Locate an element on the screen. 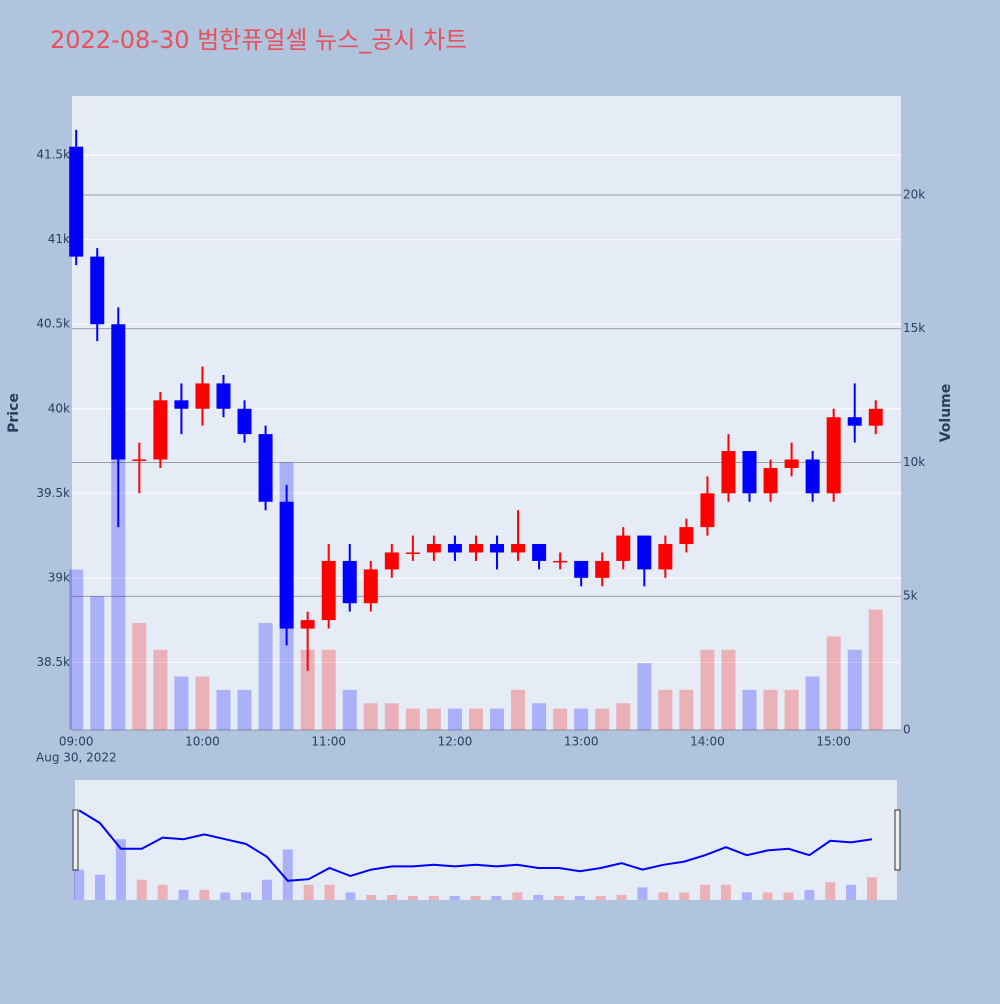 The image size is (1000, 1004). y2-tick-label: 20k is located at coordinates (914, 194).